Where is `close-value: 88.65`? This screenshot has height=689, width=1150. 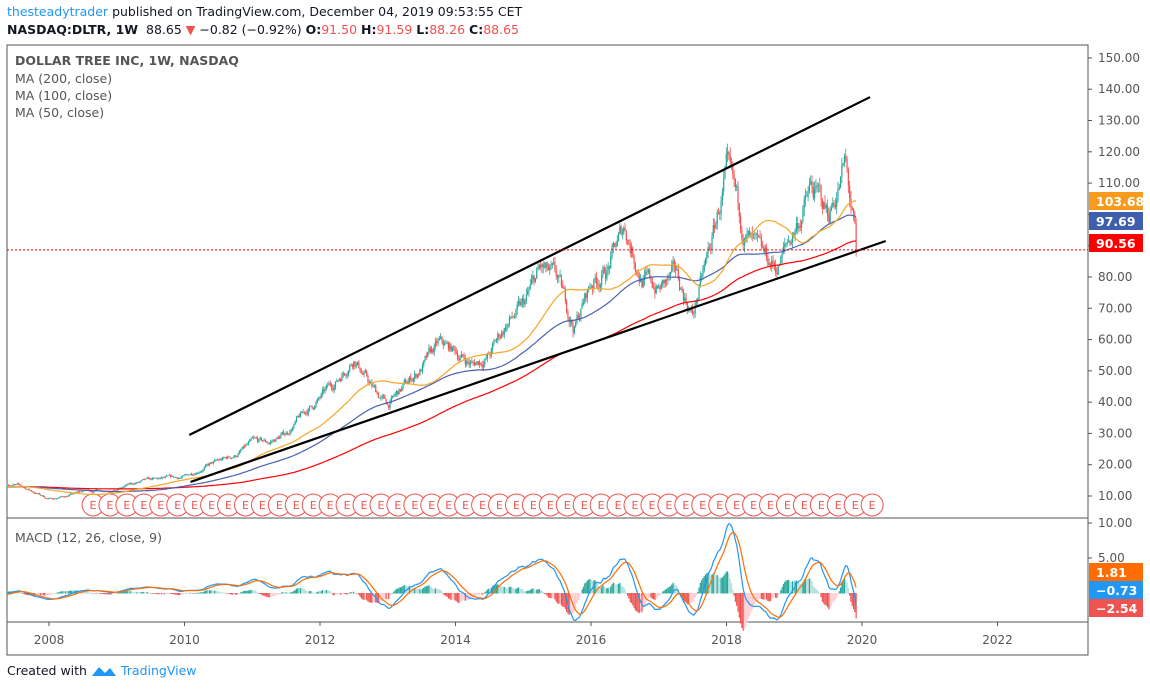 close-value: 88.65 is located at coordinates (501, 29).